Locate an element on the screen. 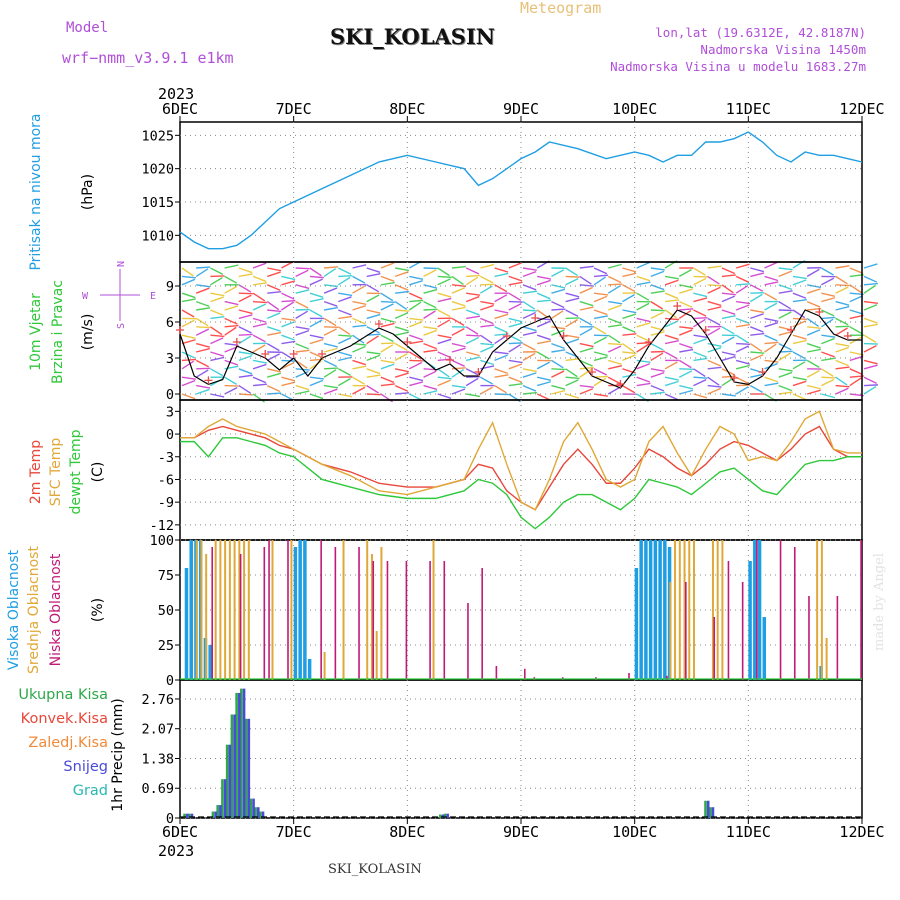 This screenshot has height=900, width=900. wind-ytick-label: 6 is located at coordinates (170, 323).